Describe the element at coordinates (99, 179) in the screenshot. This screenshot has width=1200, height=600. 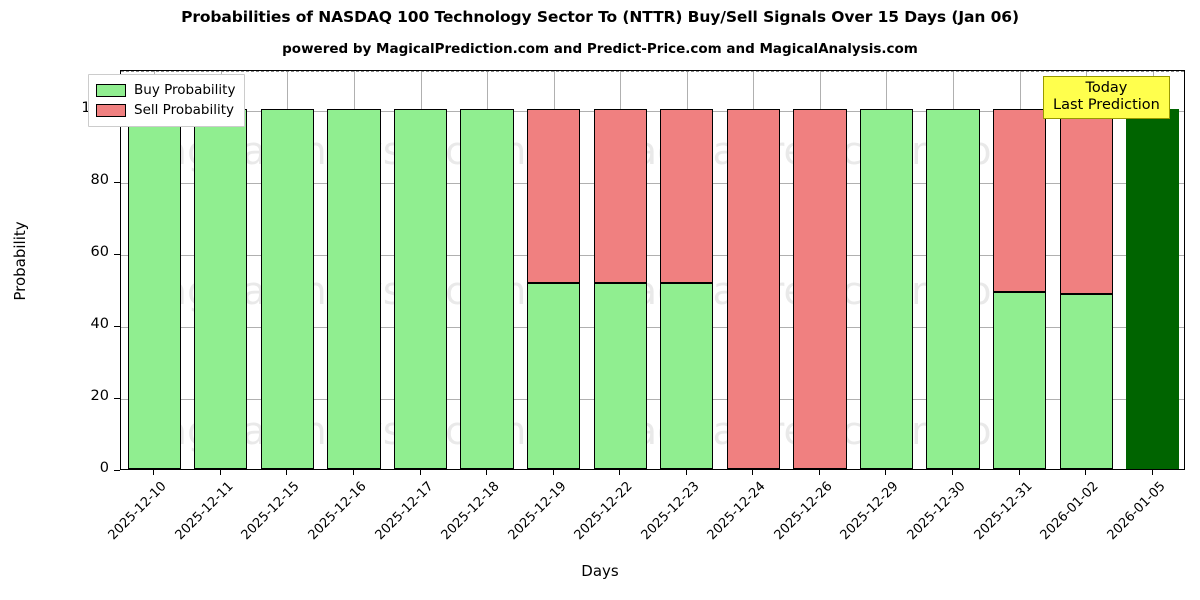
I see `y-tick-label: 80` at that location.